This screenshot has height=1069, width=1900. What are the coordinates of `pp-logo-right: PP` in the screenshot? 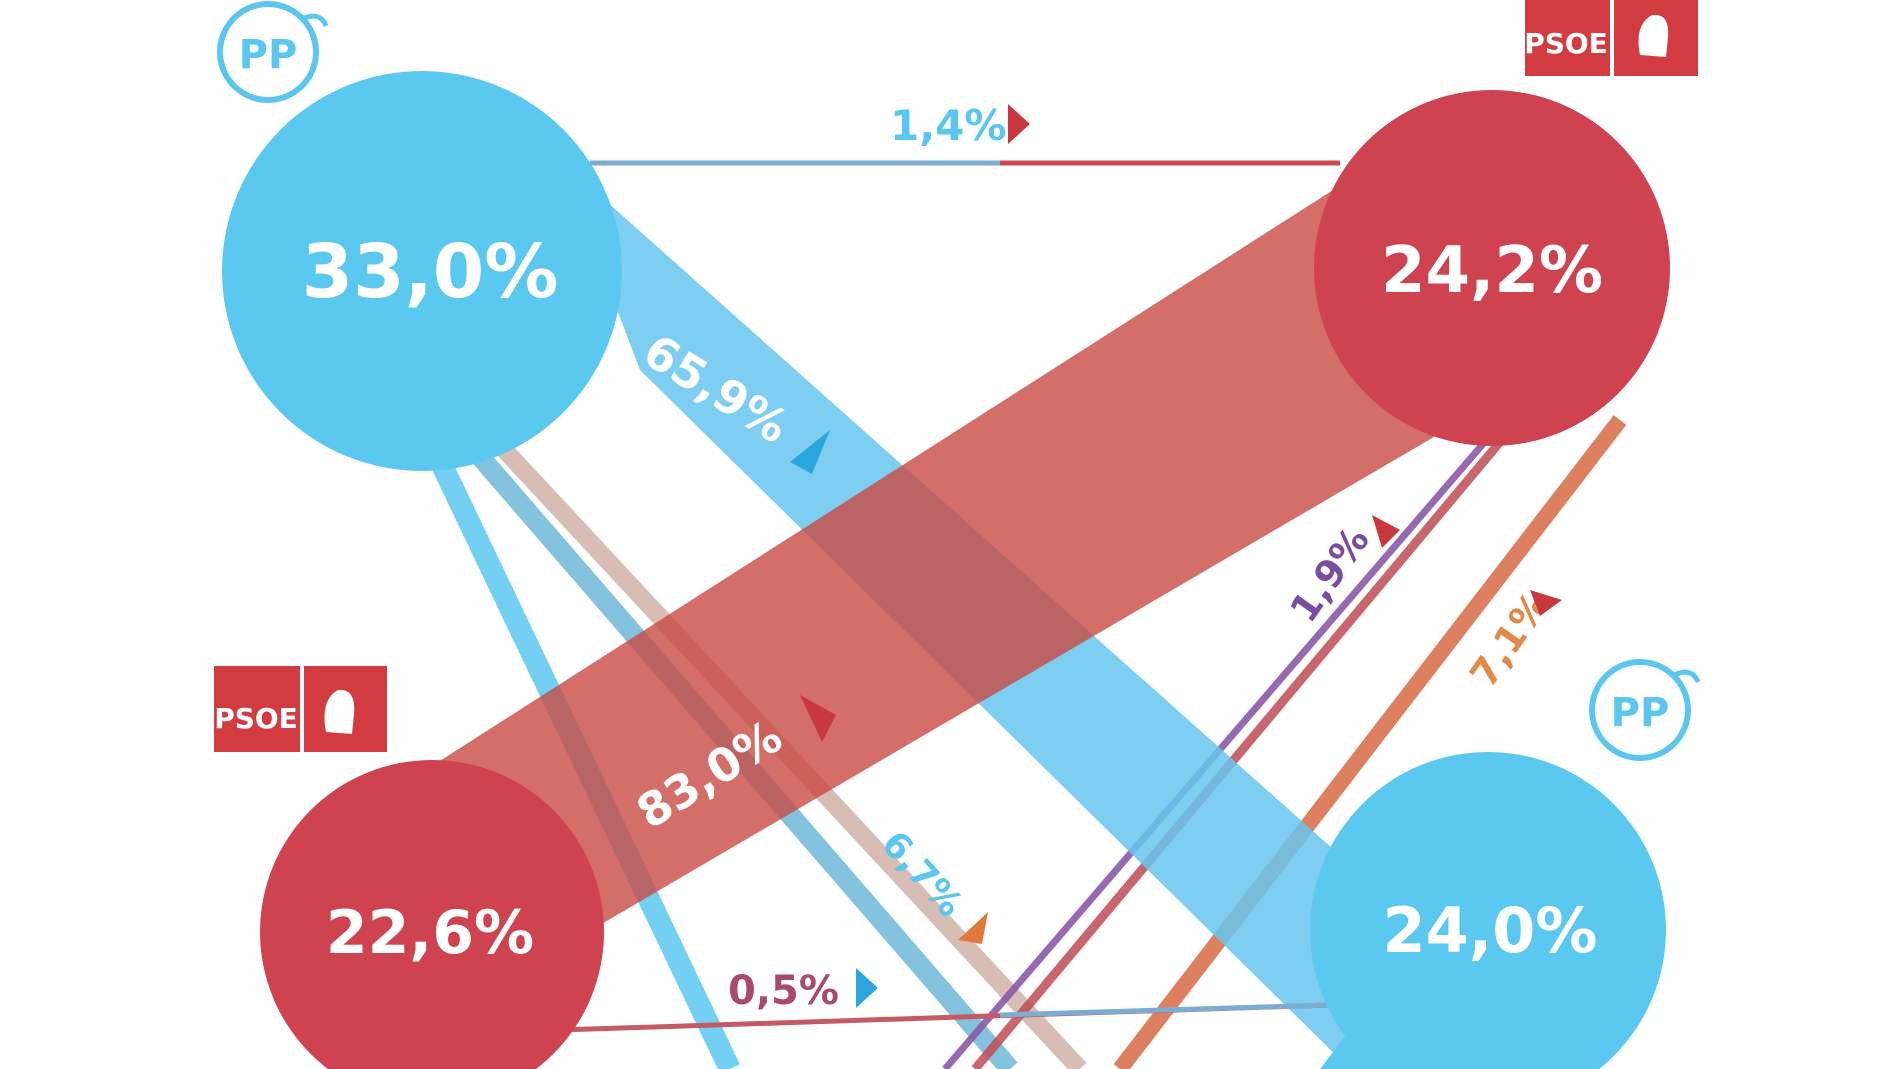 It's located at (1645, 710).